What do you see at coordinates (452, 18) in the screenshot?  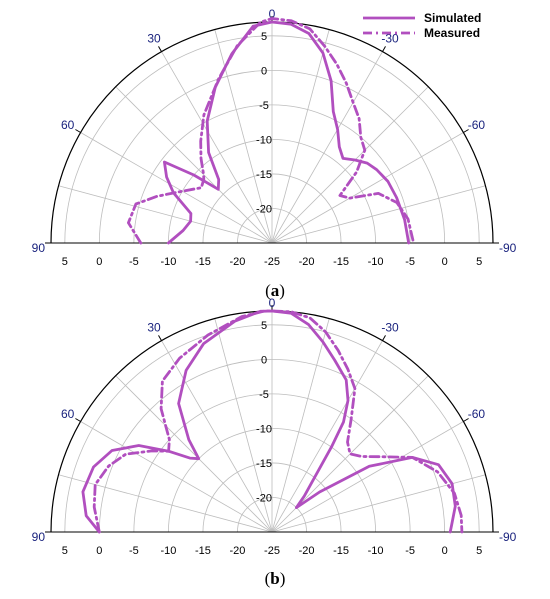 I see `legend-label-simulated: Simulated` at bounding box center [452, 18].